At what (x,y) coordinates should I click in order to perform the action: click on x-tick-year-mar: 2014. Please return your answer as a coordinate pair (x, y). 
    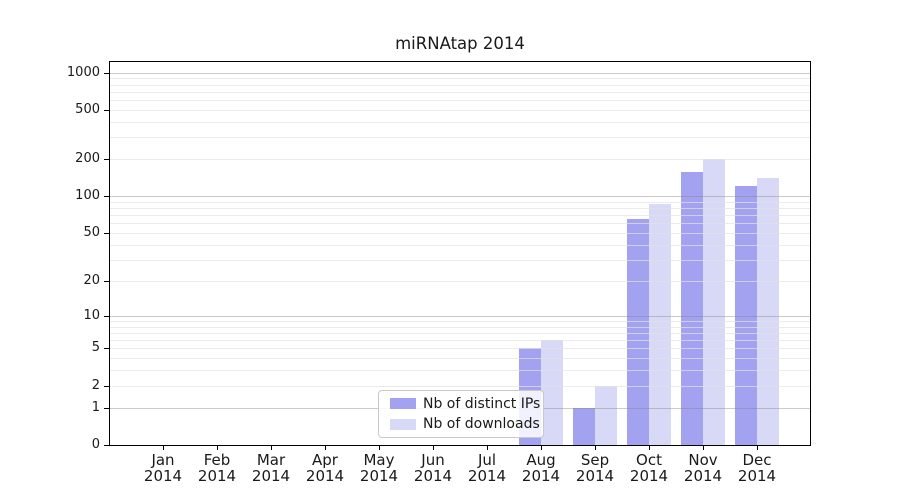
    Looking at the image, I should click on (271, 476).